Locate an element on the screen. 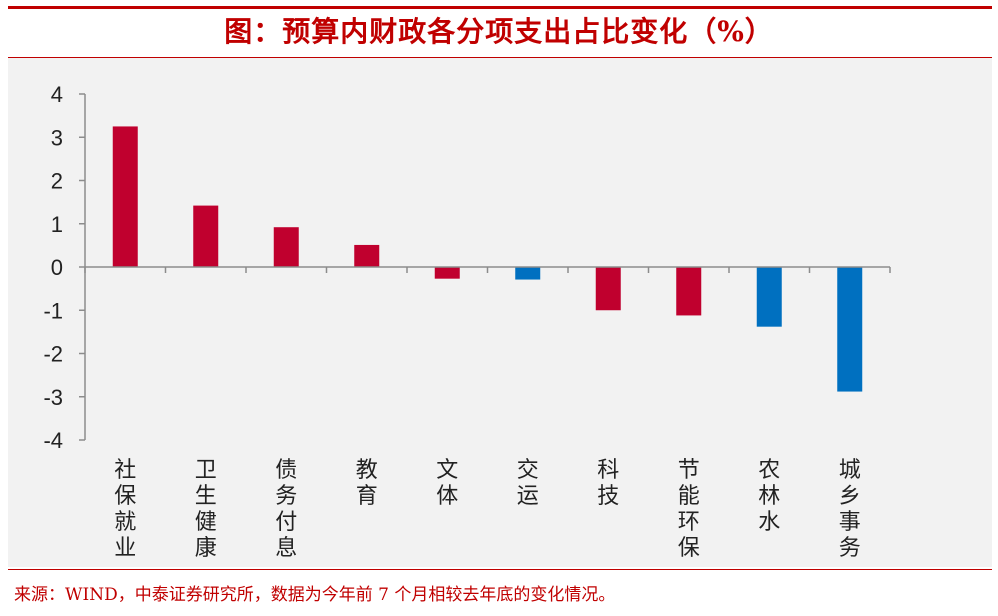 The width and height of the screenshot is (998, 616). y-tick-label: -4 is located at coordinates (53, 440).